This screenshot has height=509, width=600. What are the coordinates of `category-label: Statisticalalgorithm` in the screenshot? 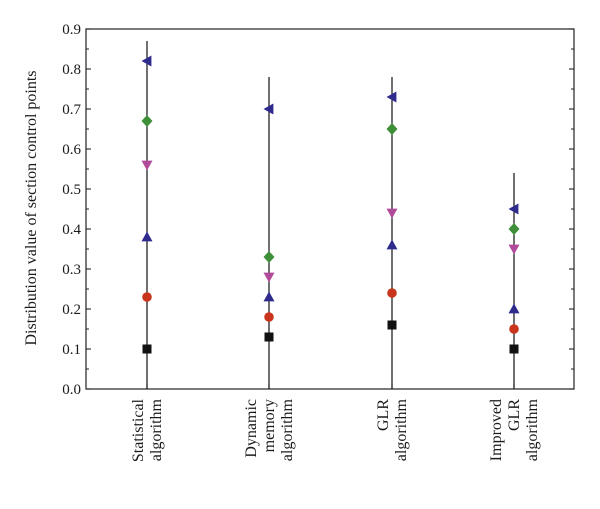 It's located at (147, 430).